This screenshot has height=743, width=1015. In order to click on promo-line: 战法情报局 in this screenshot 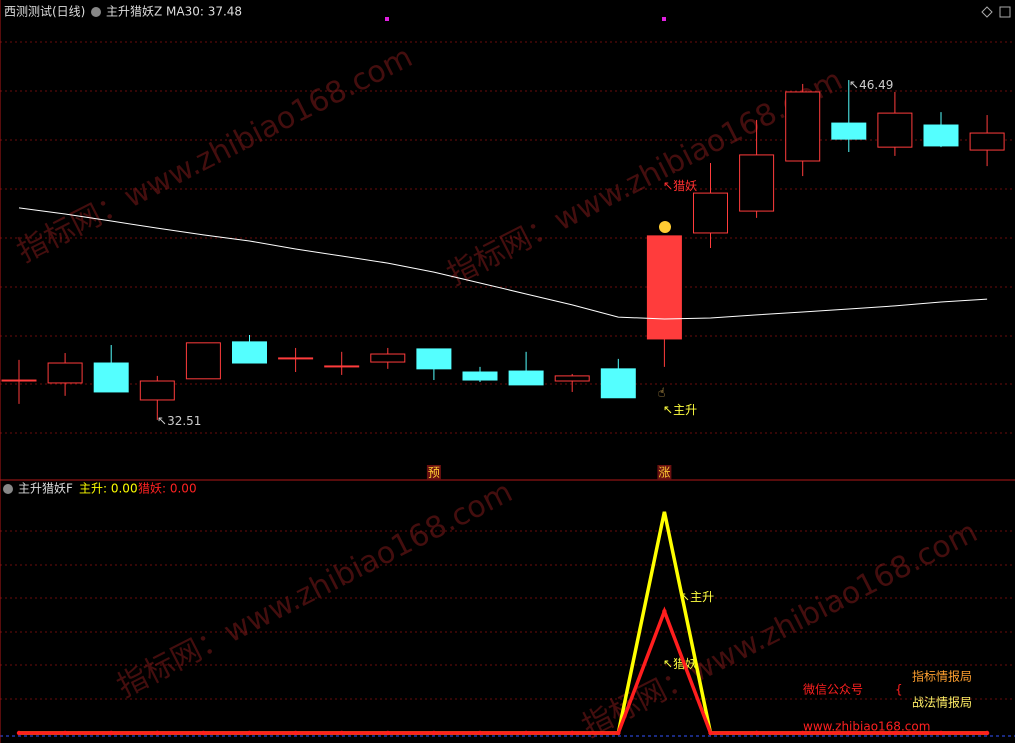, I will do `click(942, 702)`.